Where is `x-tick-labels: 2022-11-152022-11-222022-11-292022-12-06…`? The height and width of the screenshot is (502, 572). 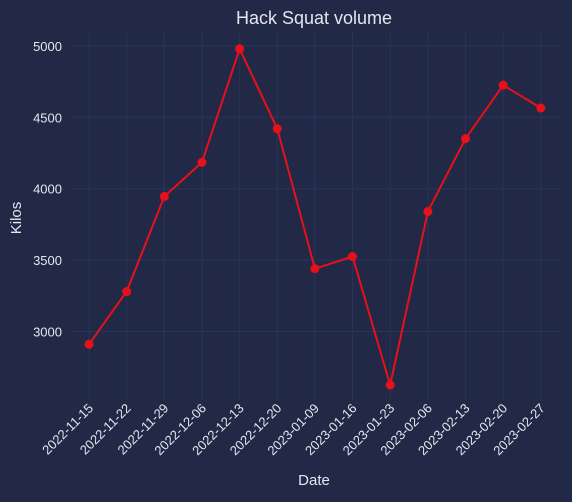 x-tick-labels: 2022-11-152022-11-222022-11-292022-12-06… is located at coordinates (293, 430).